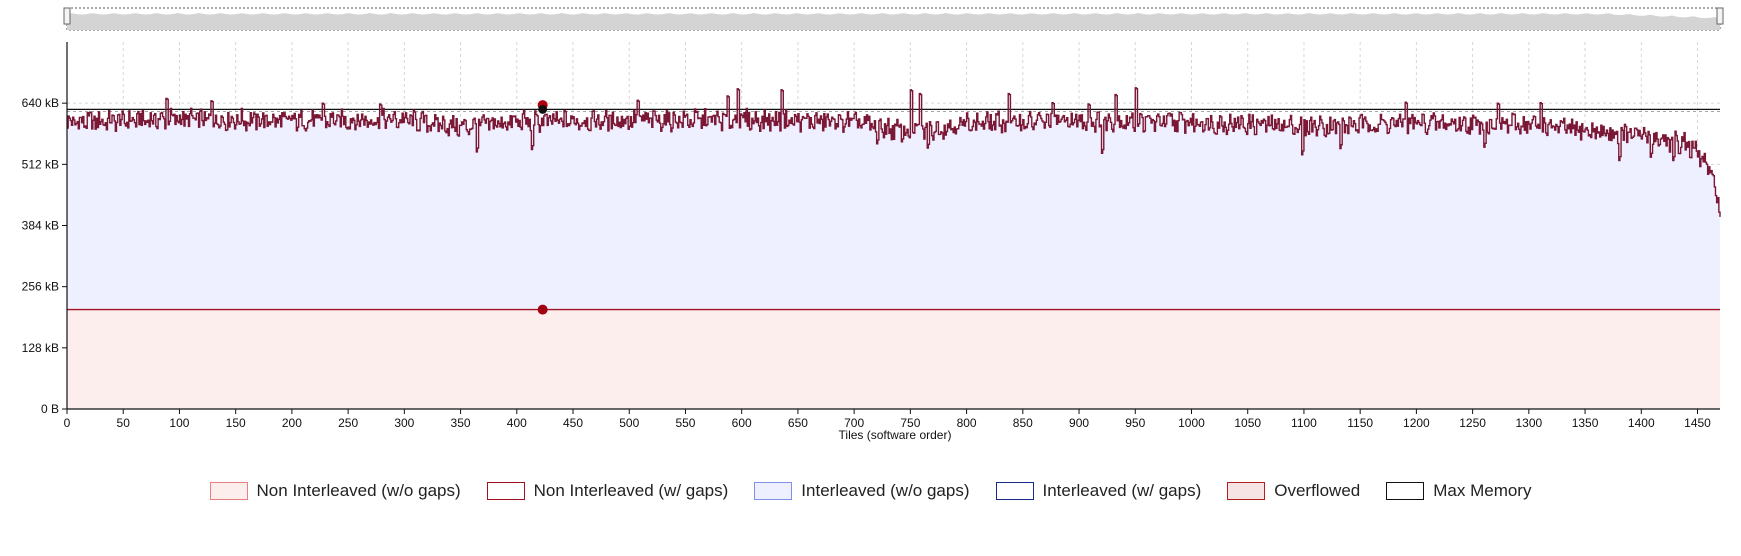  I want to click on legend-item-interleaved-wo-gaps: Interleaved (w/o gaps), so click(862, 491).